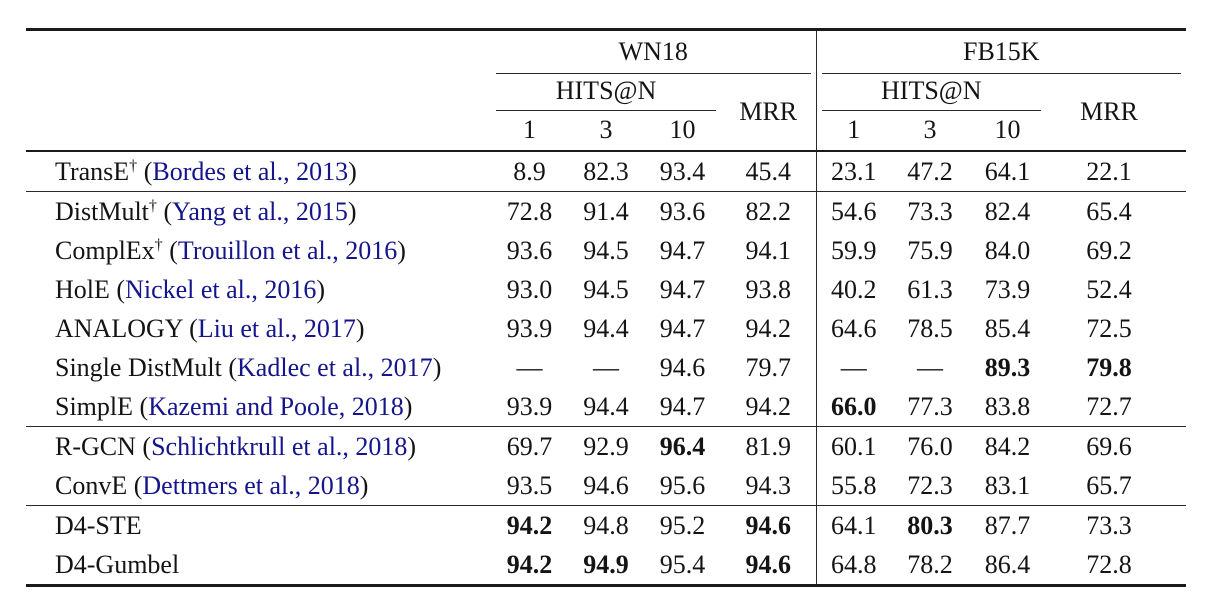 Image resolution: width=1215 pixels, height=607 pixels. What do you see at coordinates (653, 52) in the screenshot?
I see `group-header-wn18: WN18` at bounding box center [653, 52].